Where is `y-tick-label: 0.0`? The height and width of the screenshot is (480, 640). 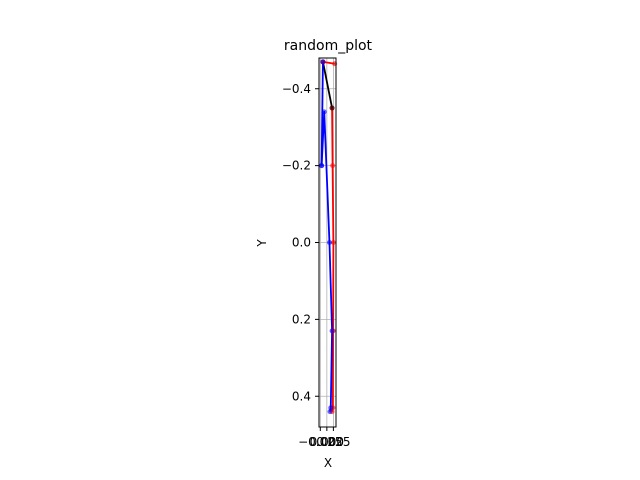
y-tick-label: 0.0 is located at coordinates (301, 243).